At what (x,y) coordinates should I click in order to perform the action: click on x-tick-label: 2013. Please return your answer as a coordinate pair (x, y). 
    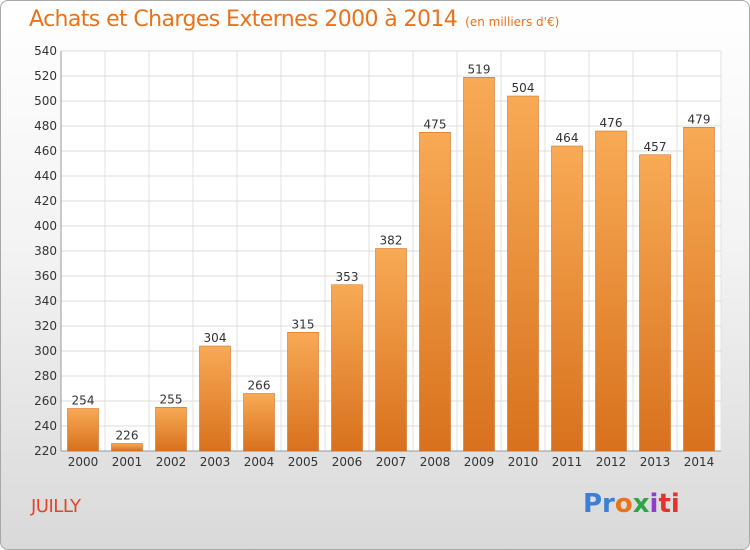
    Looking at the image, I should click on (655, 462).